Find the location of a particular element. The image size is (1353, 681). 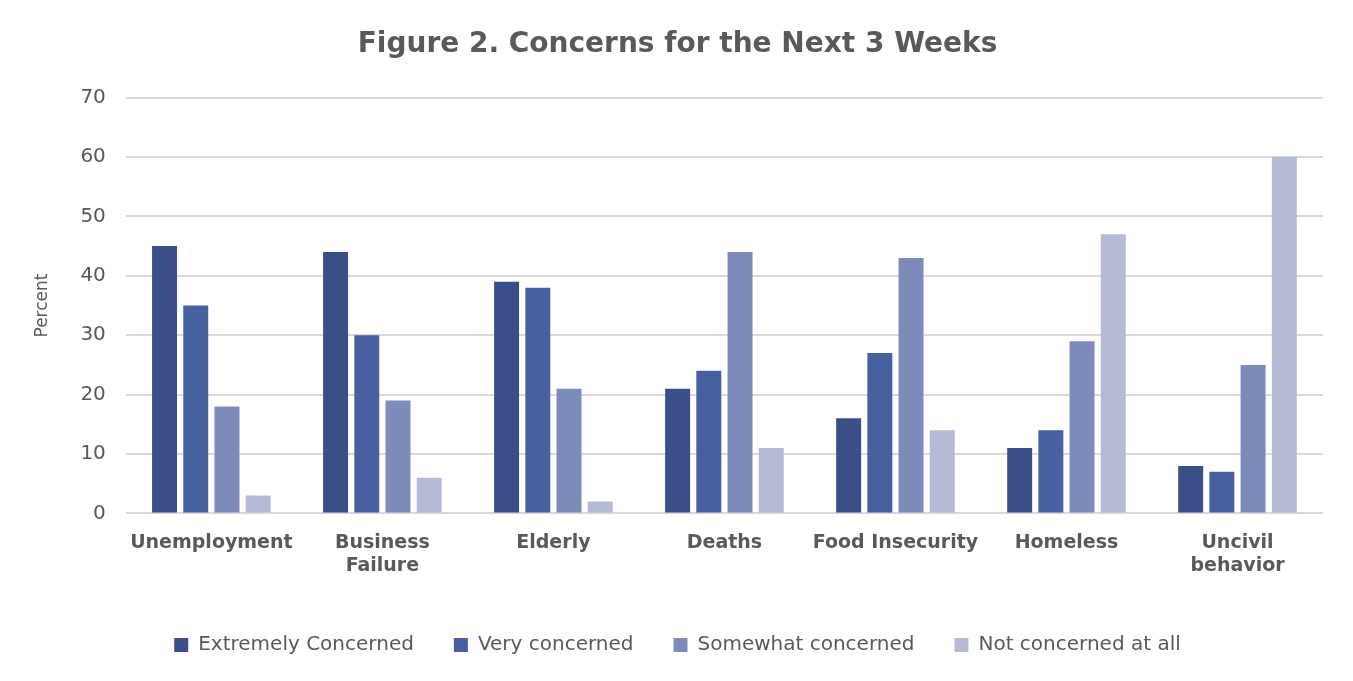

legend-label: Somewhat concerned is located at coordinates (806, 643).